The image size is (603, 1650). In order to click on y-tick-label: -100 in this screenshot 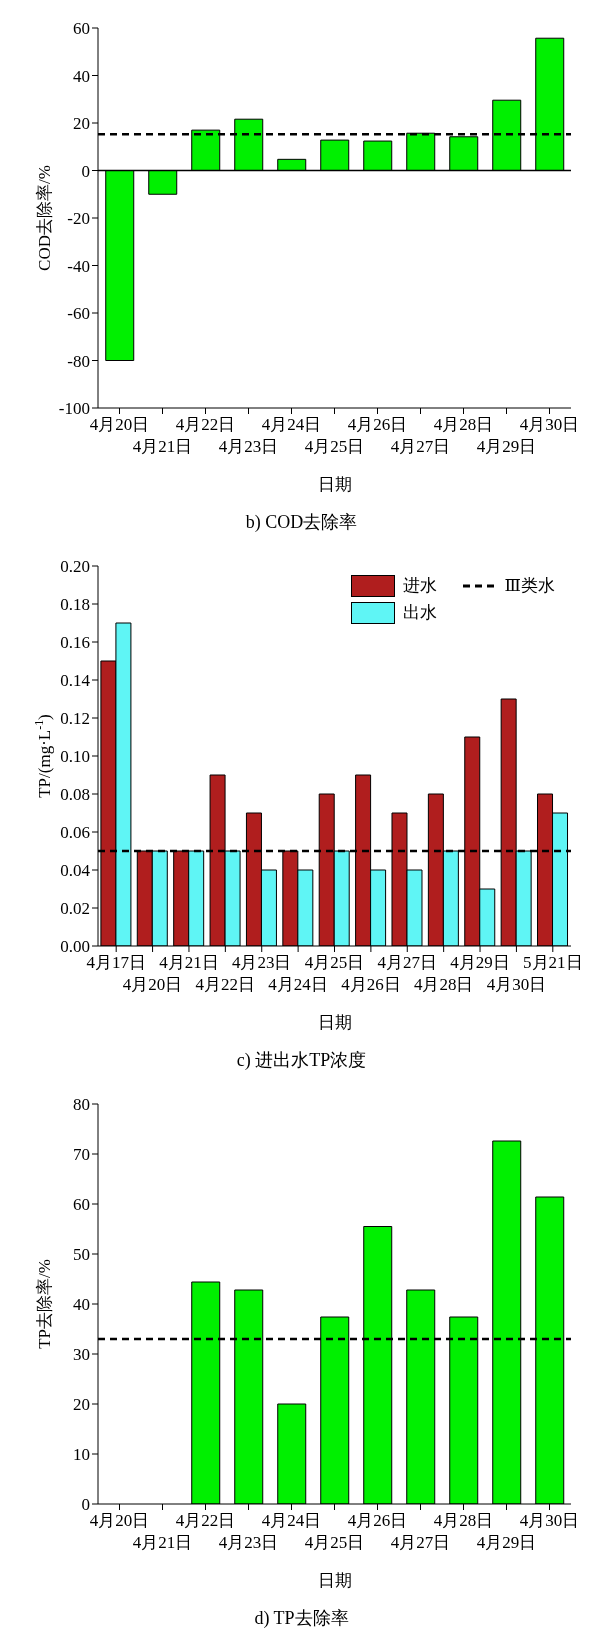, I will do `click(74, 409)`.